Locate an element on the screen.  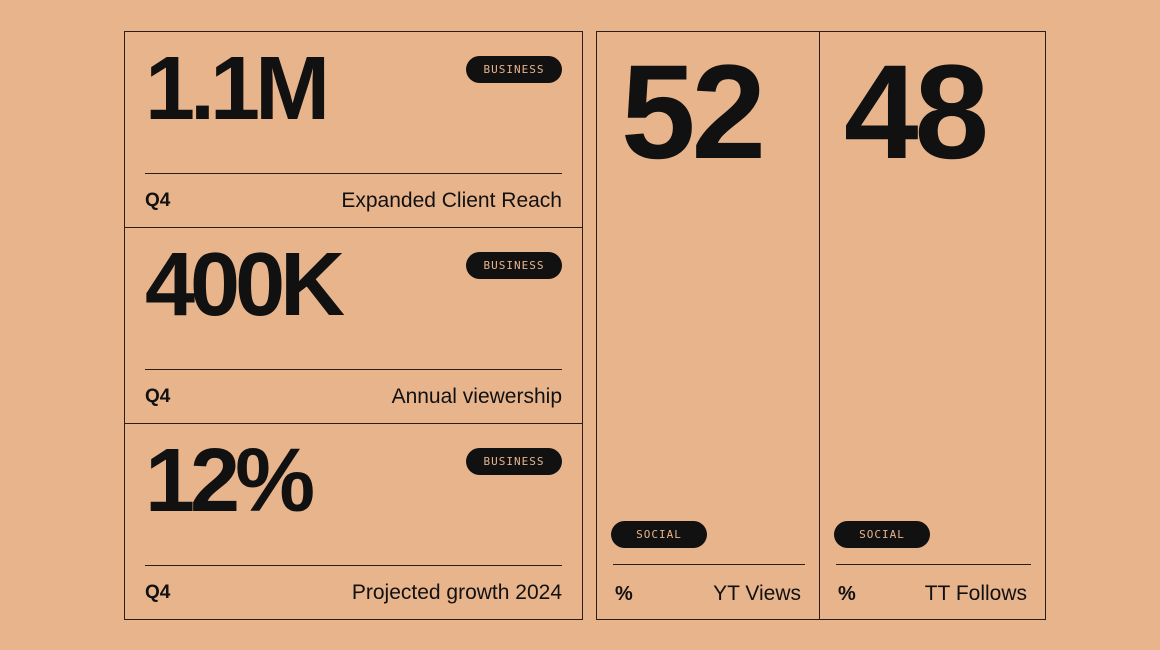
stat-card-annual-viewership: 400K BUSINESS Q4 Annual viewership is located at coordinates (353, 325).